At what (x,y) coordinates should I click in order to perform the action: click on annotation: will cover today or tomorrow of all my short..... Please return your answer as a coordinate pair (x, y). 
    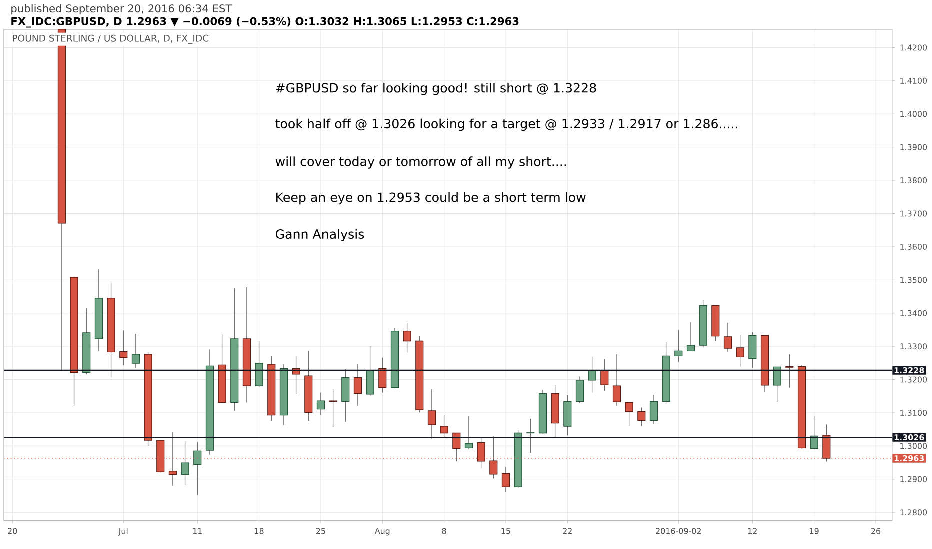
    Looking at the image, I should click on (421, 162).